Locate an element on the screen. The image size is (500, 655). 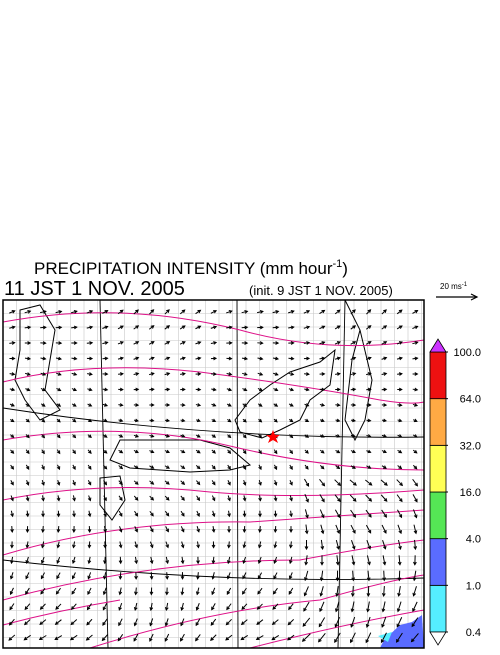
title-close: ) is located at coordinates (345, 268).